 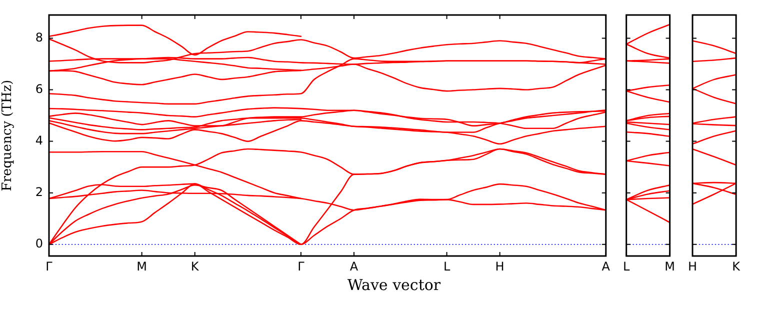 What do you see at coordinates (8, 136) in the screenshot?
I see `y-axis-title: Frequency (THz)` at bounding box center [8, 136].